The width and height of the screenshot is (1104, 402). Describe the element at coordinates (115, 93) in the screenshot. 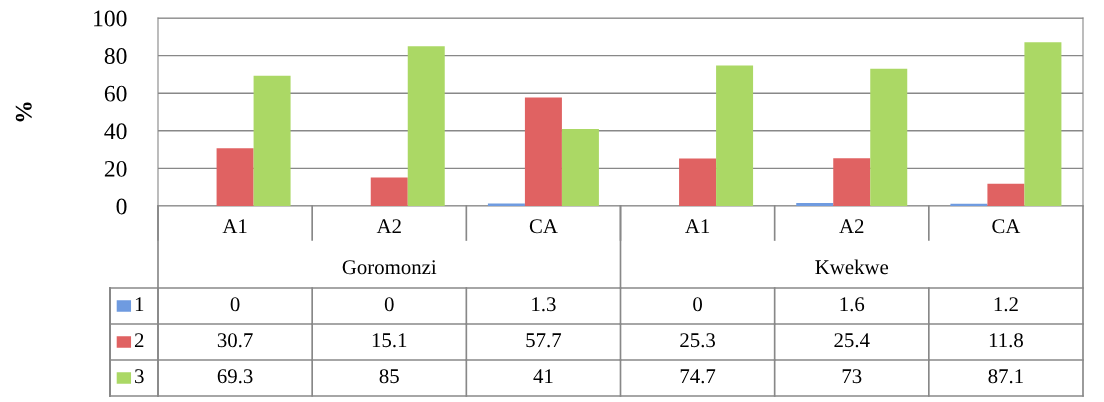

I see `y-tick-label: 60` at that location.